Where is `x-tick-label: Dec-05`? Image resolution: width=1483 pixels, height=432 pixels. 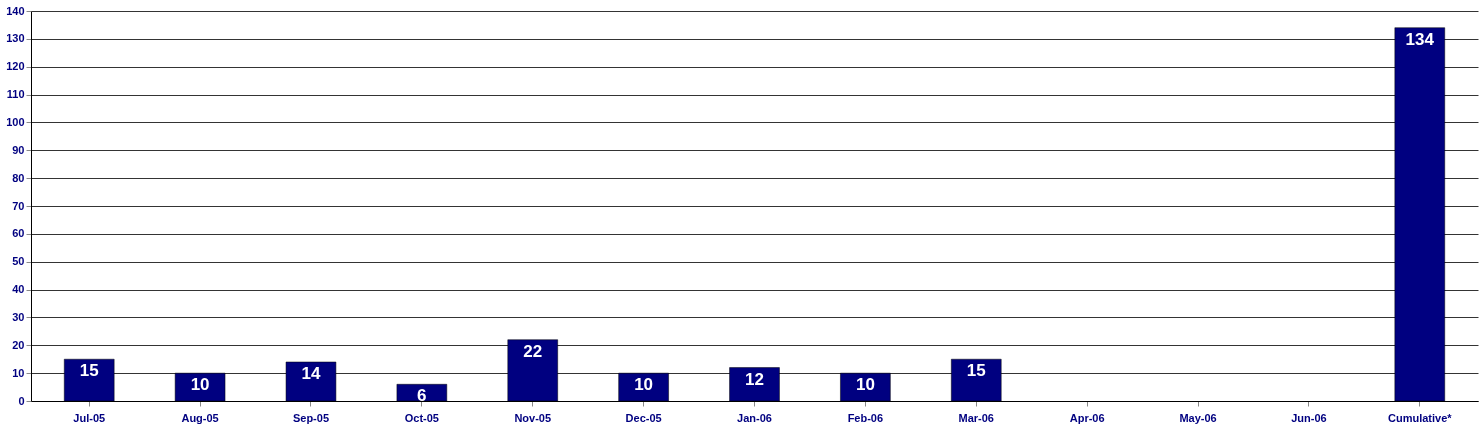 x-tick-label: Dec-05 is located at coordinates (643, 417).